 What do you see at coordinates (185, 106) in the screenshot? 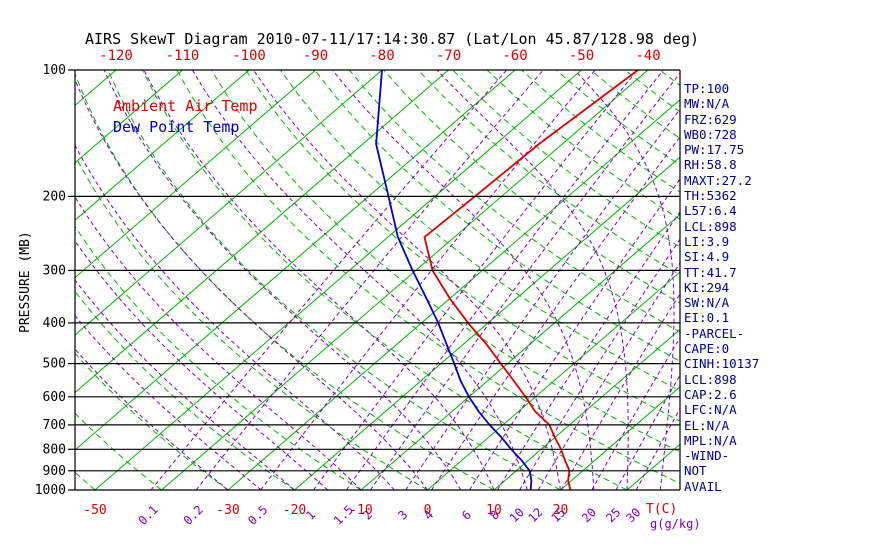
I see `legend-ambient-air-temp: Ambient Air Temp` at bounding box center [185, 106].